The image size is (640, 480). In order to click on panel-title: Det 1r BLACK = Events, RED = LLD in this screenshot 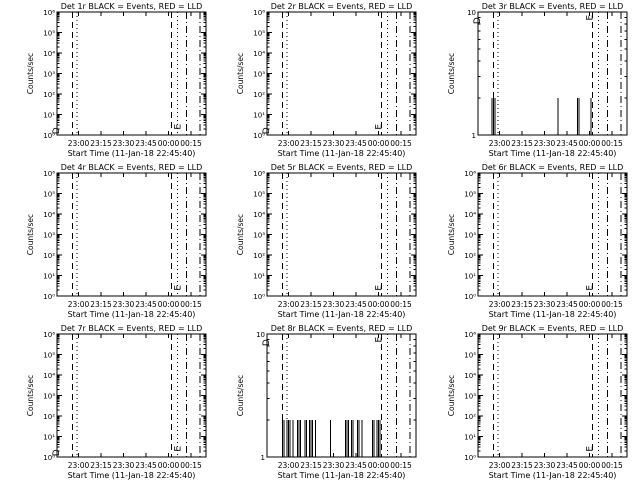, I will do `click(132, 6)`.